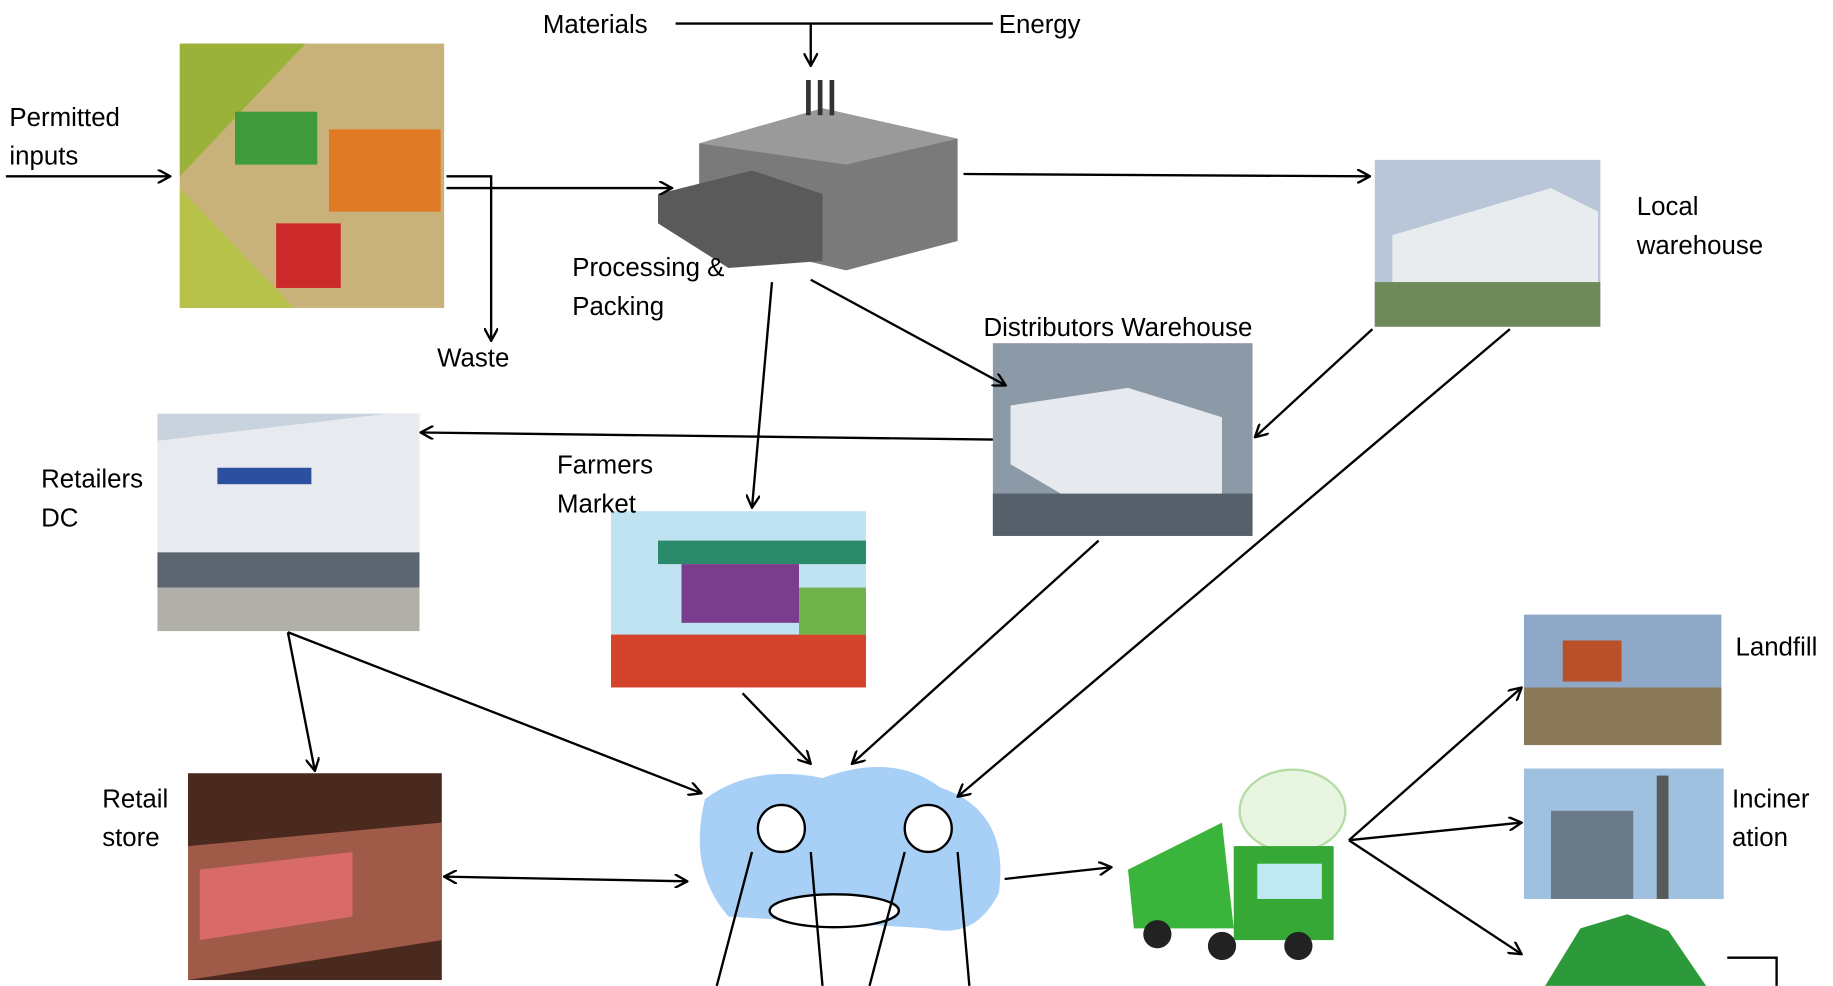 Image resolution: width=1833 pixels, height=986 pixels. Describe the element at coordinates (1623, 833) in the screenshot. I see `incineration-picture` at that location.